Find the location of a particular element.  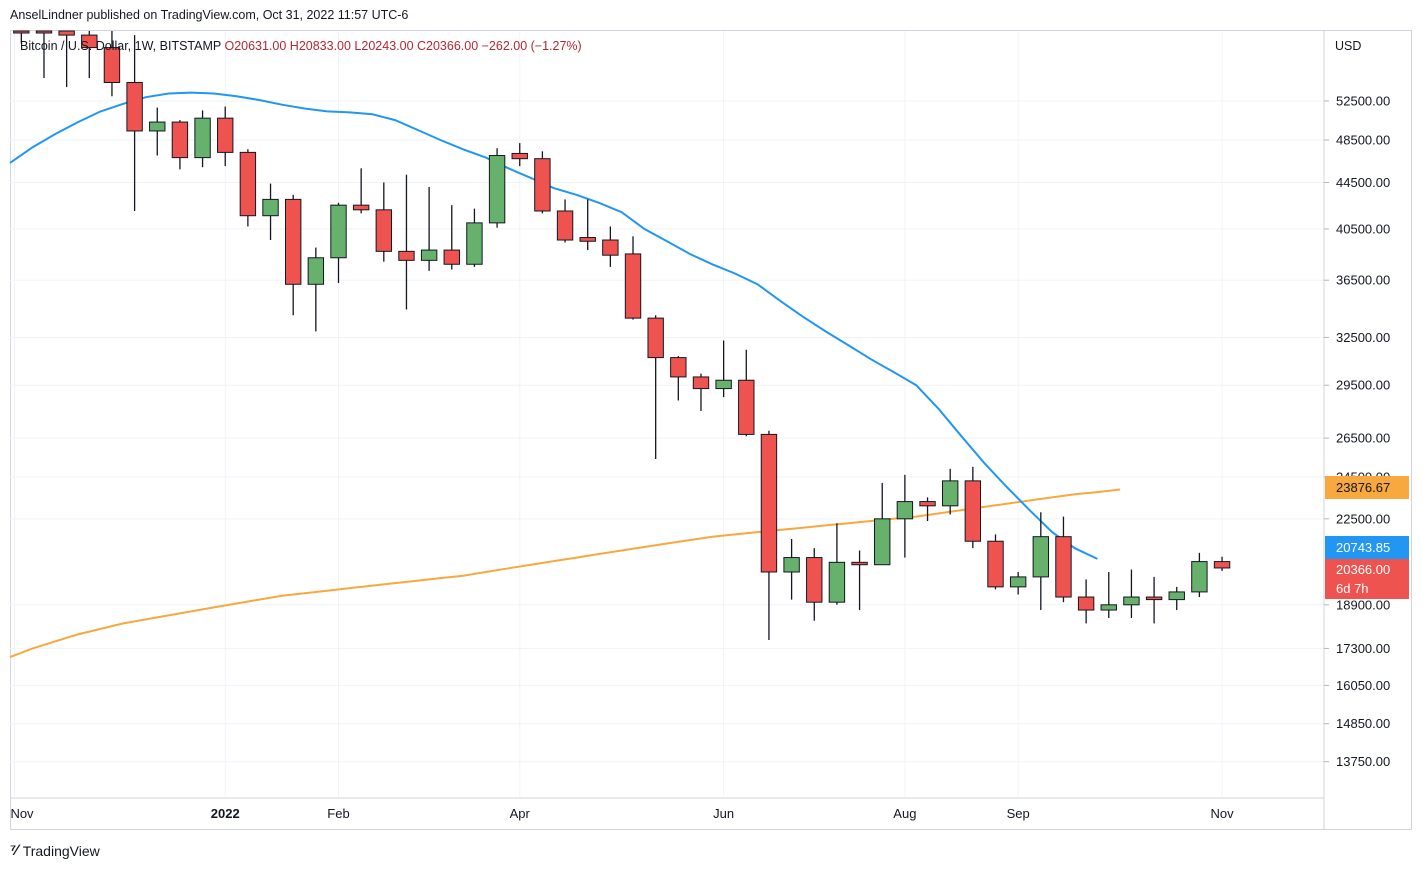

ma-short-tag-bg is located at coordinates (1367, 547).